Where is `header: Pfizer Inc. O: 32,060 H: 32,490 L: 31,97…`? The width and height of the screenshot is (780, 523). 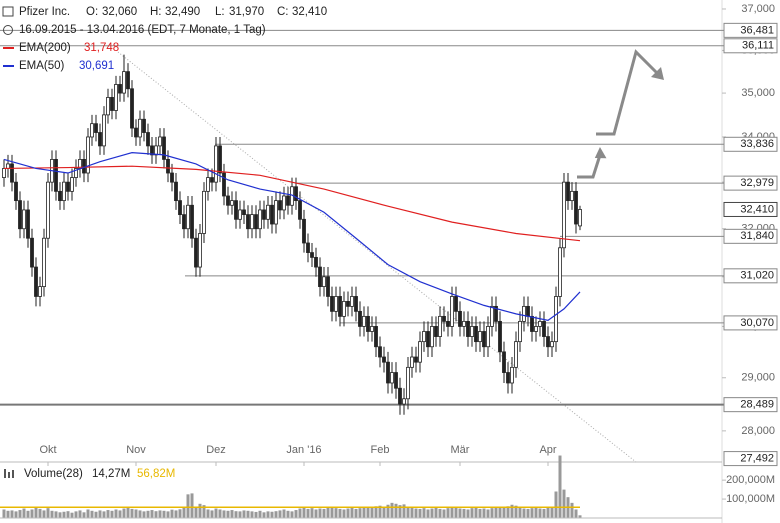
header: Pfizer Inc. O: 32,060 H: 32,490 L: 31,97… is located at coordinates (164, 21).